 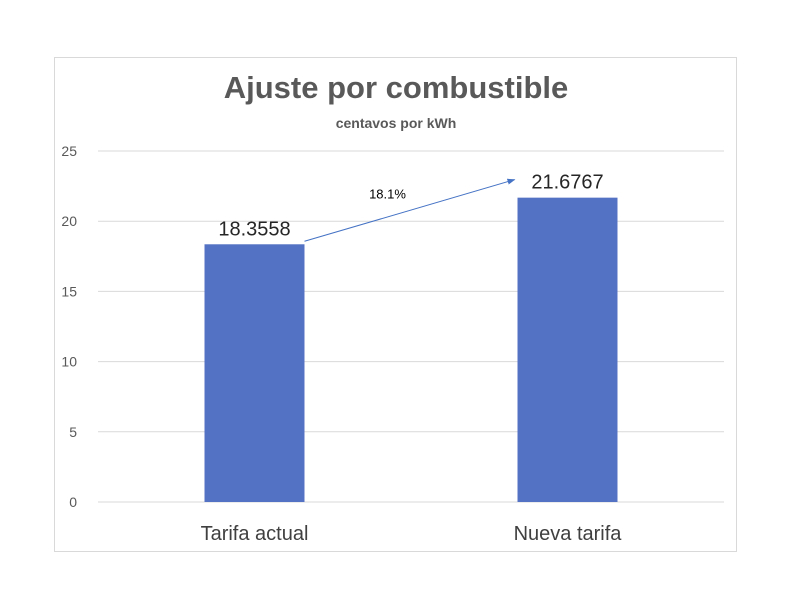 I want to click on x-category-label: Tarifa actual, so click(x=255, y=534).